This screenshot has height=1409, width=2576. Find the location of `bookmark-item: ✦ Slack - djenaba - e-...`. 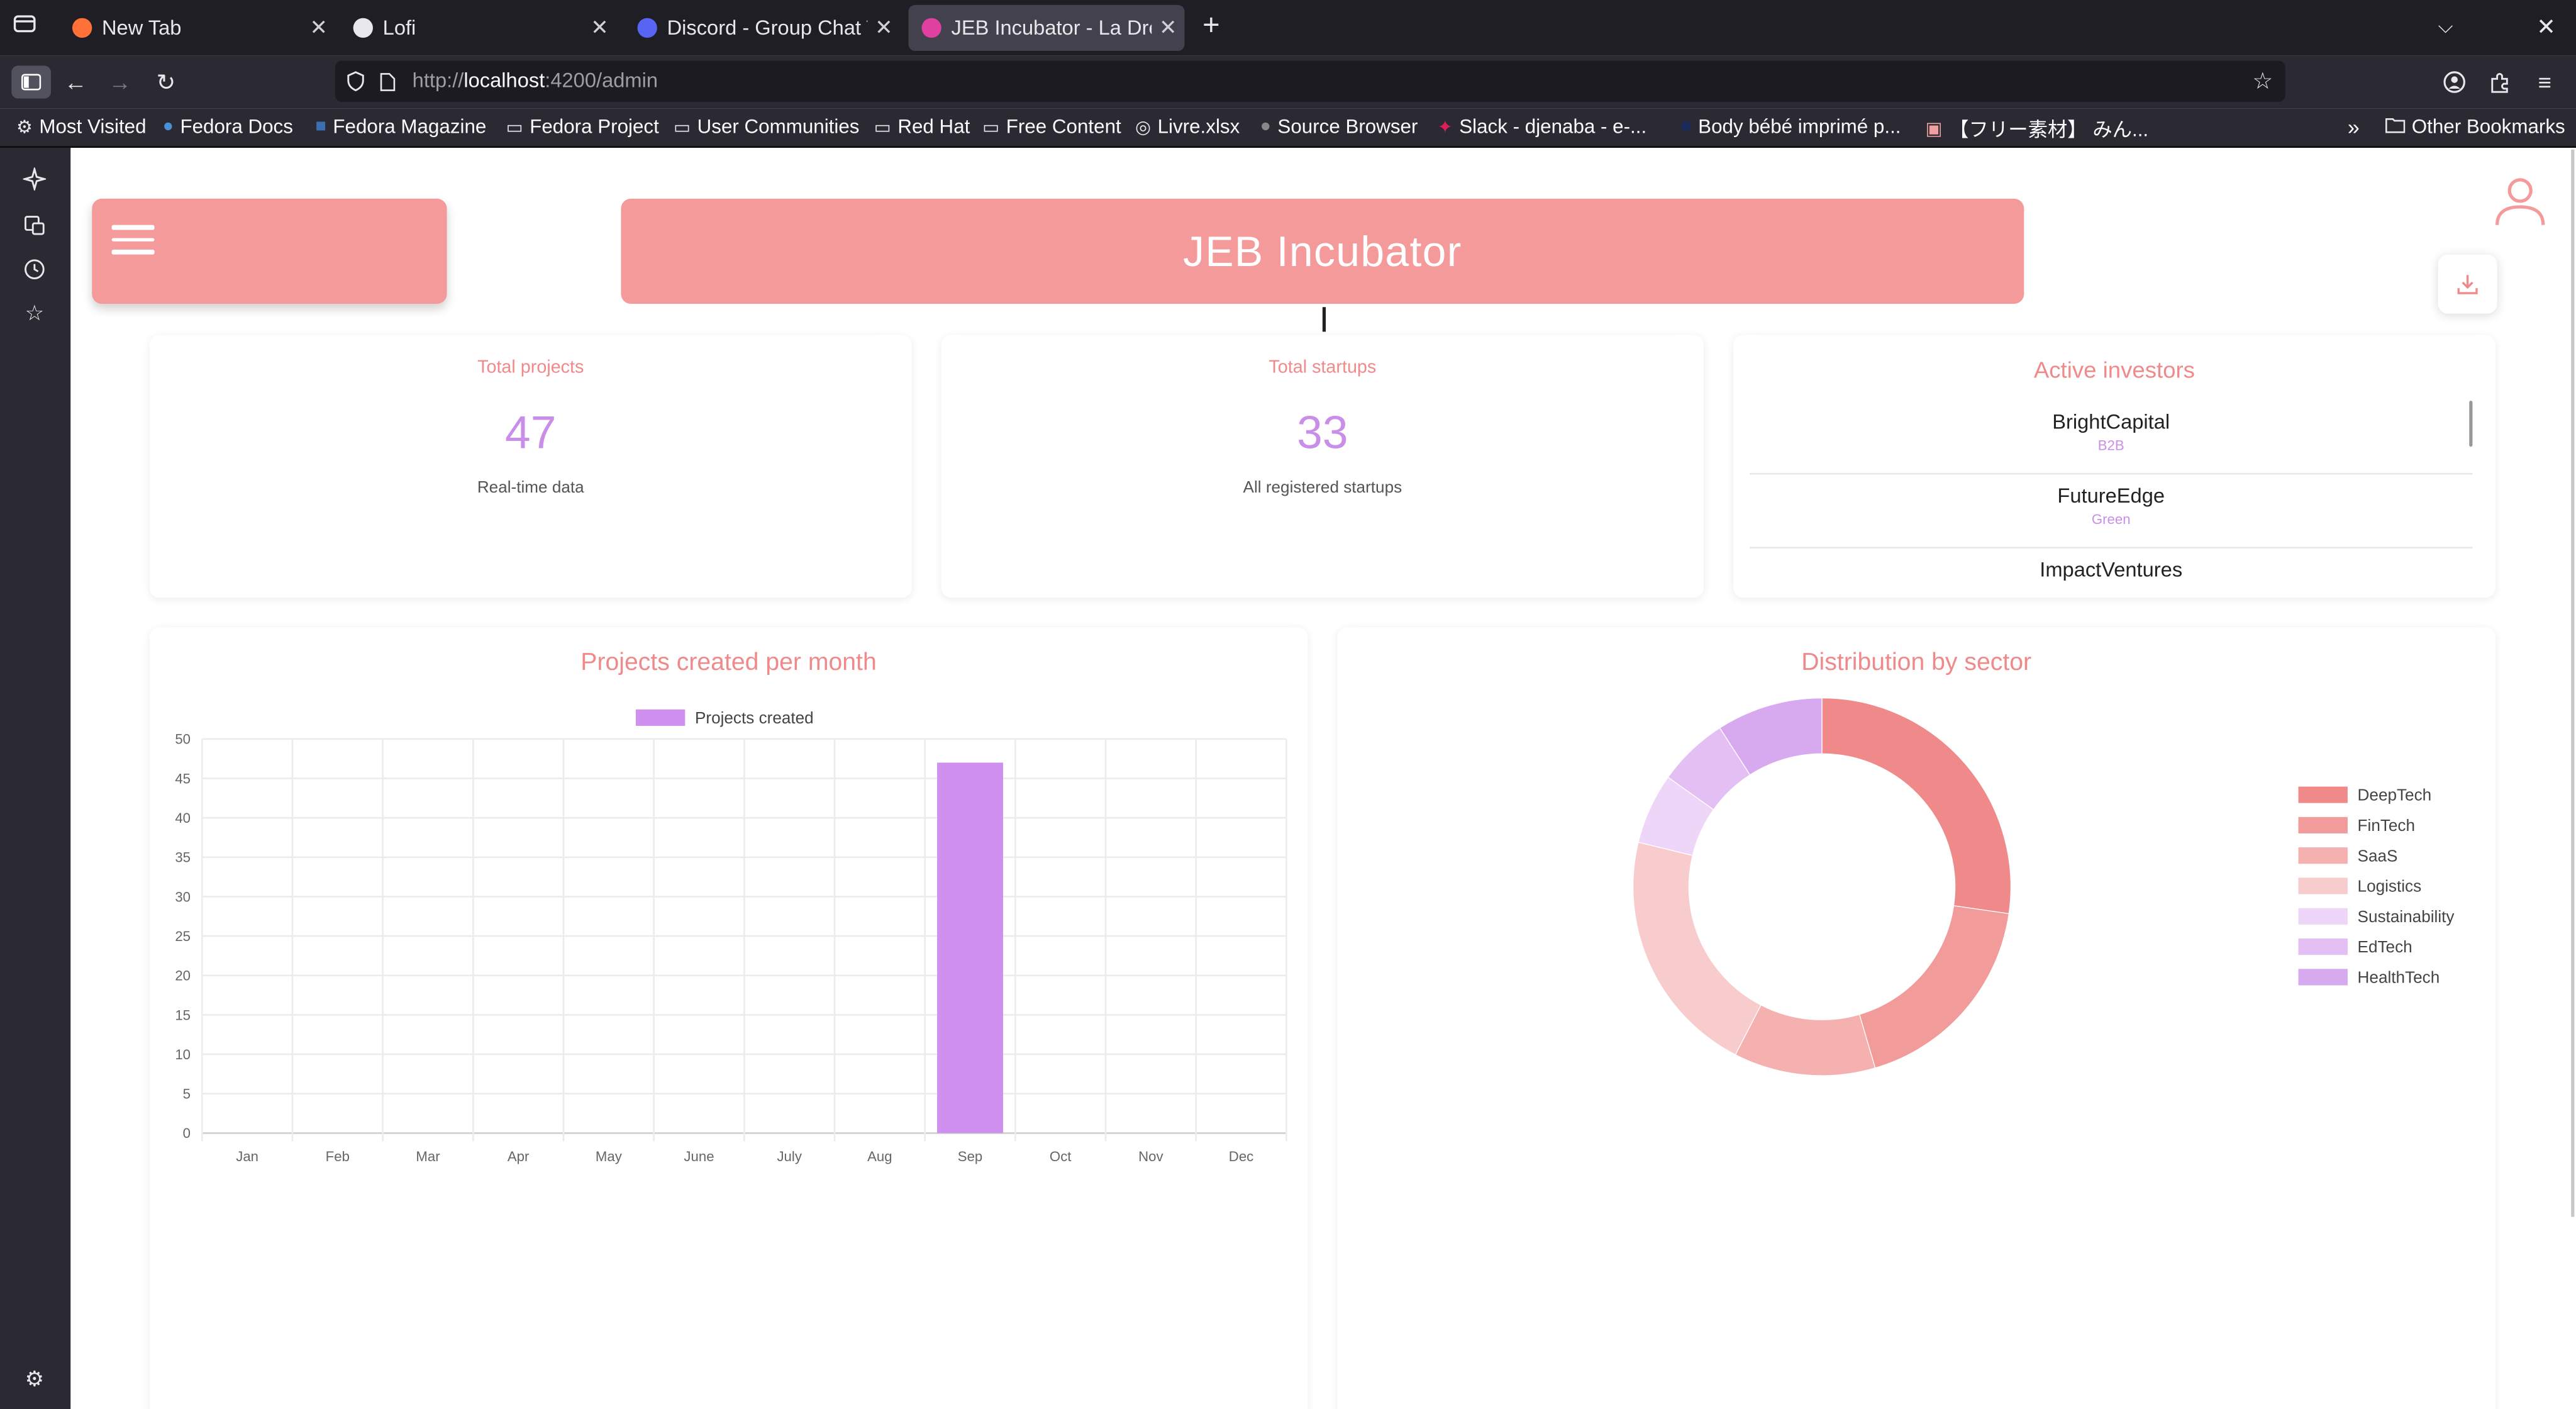

bookmark-item: ✦ Slack - djenaba - e-... is located at coordinates (1542, 127).